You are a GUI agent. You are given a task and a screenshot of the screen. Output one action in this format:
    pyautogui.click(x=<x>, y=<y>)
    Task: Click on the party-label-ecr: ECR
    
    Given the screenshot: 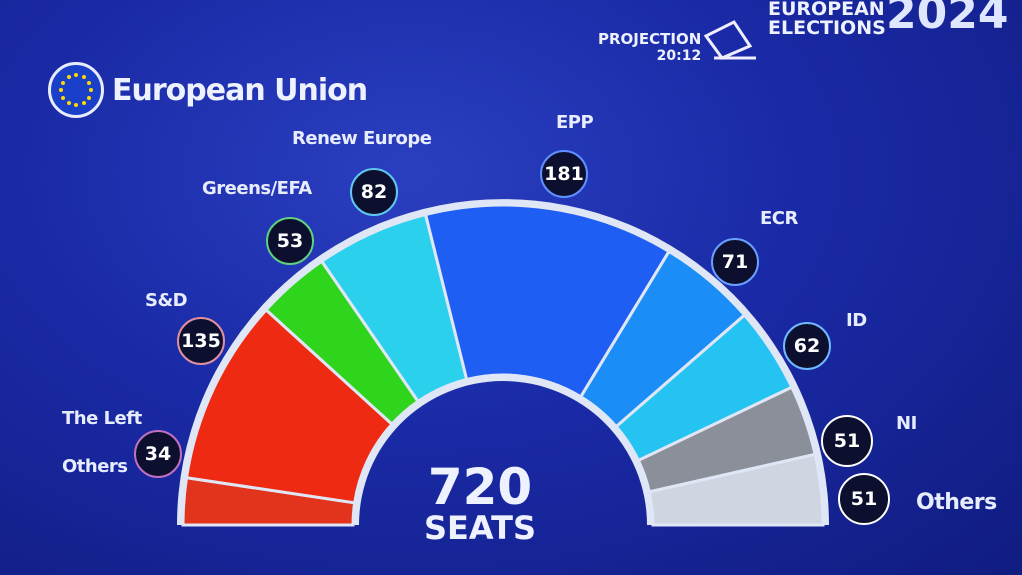 What is the action you would take?
    pyautogui.click(x=779, y=218)
    